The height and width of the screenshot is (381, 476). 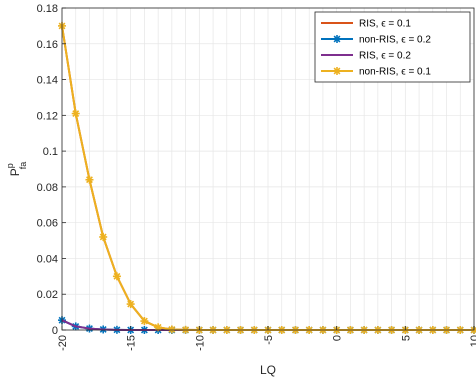 I want to click on legend-label: RIS, ϵ = 0.1, so click(x=385, y=24).